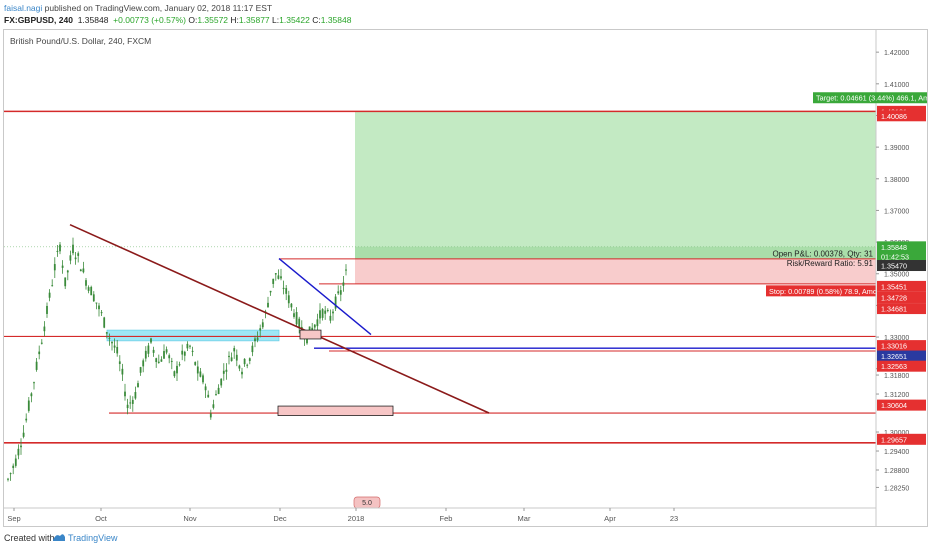 The image size is (932, 550). What do you see at coordinates (446, 518) in the screenshot?
I see `x-tick-label: Feb` at bounding box center [446, 518].